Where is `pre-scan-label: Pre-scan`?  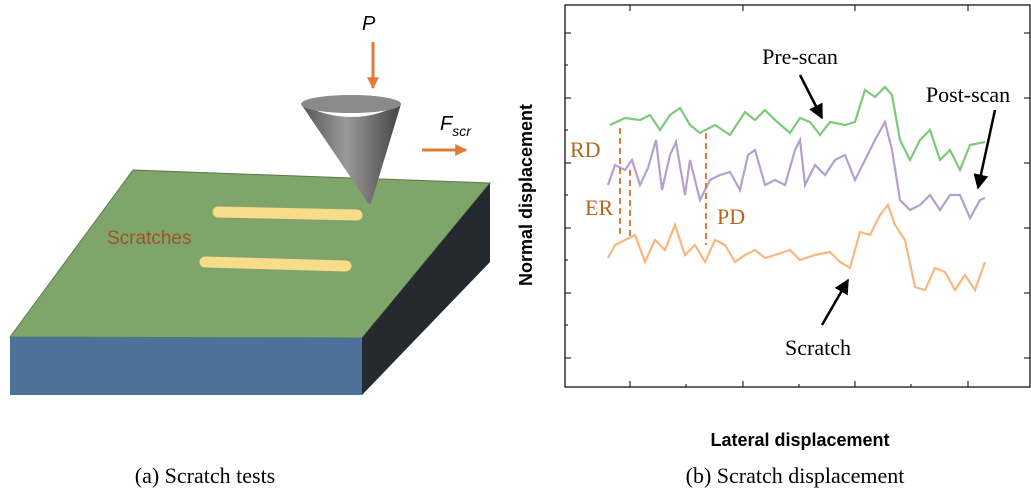
pre-scan-label: Pre-scan is located at coordinates (800, 56).